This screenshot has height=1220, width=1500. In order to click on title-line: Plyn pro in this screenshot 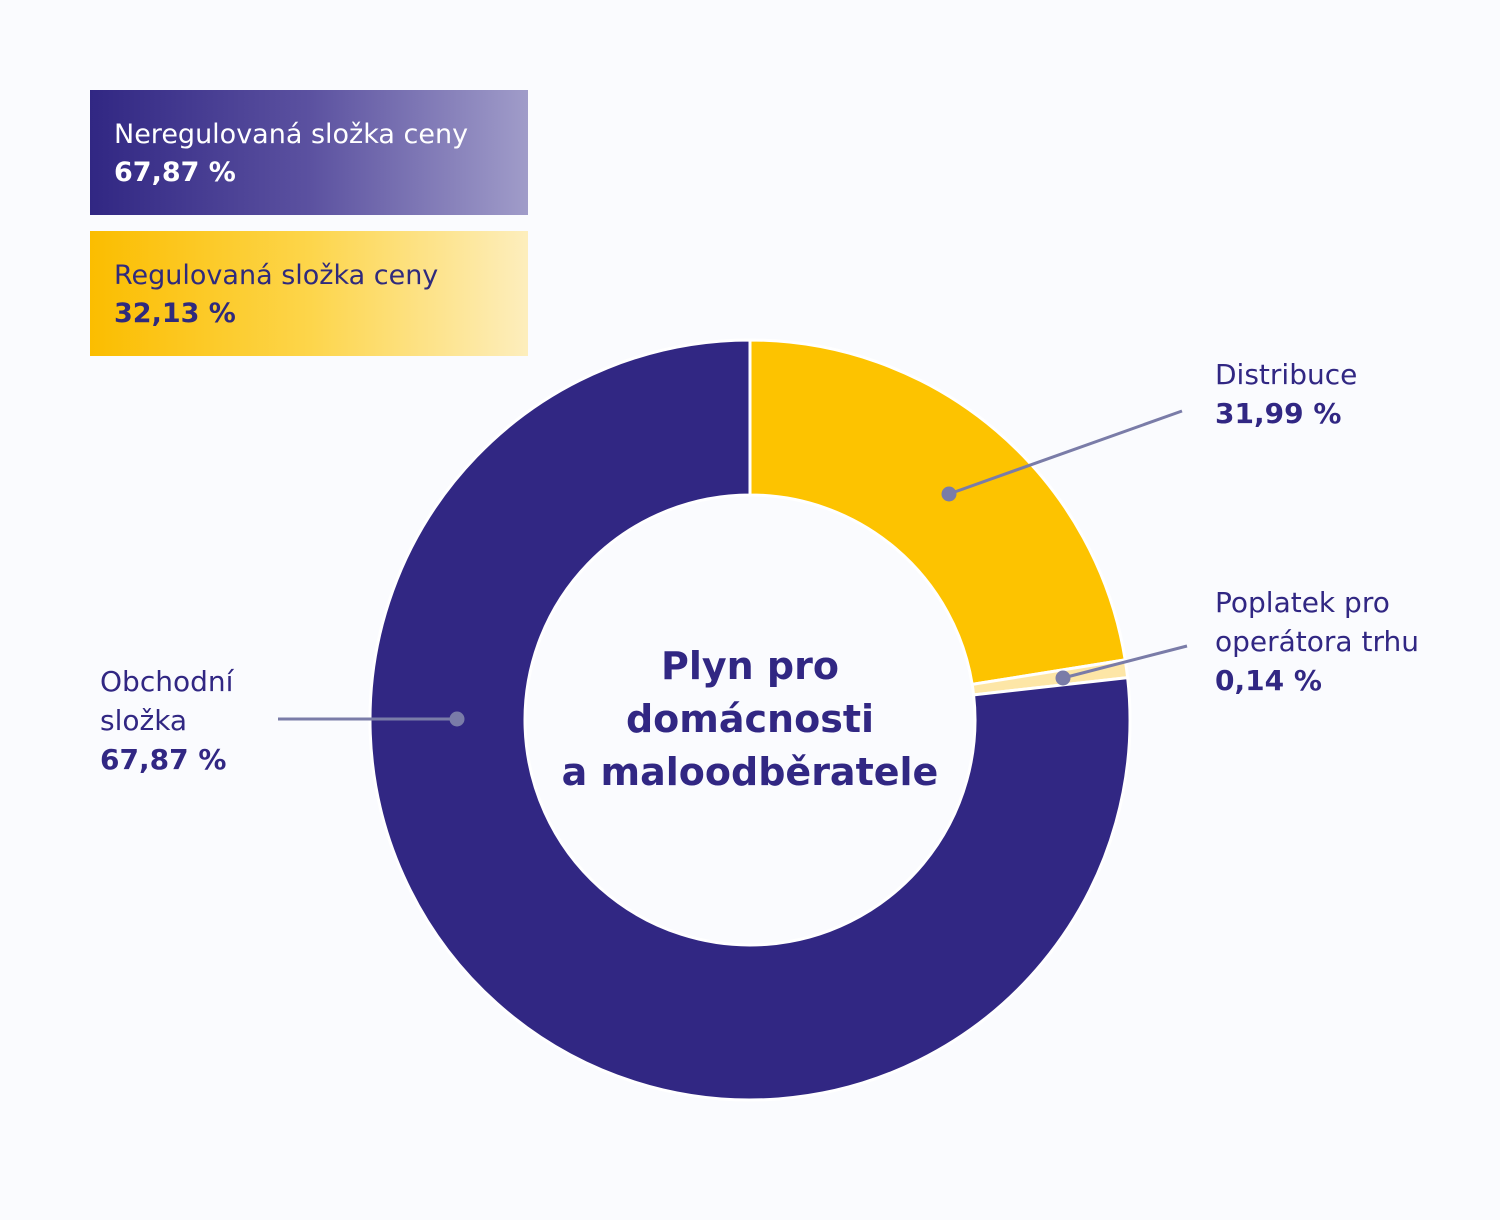, I will do `click(750, 666)`.